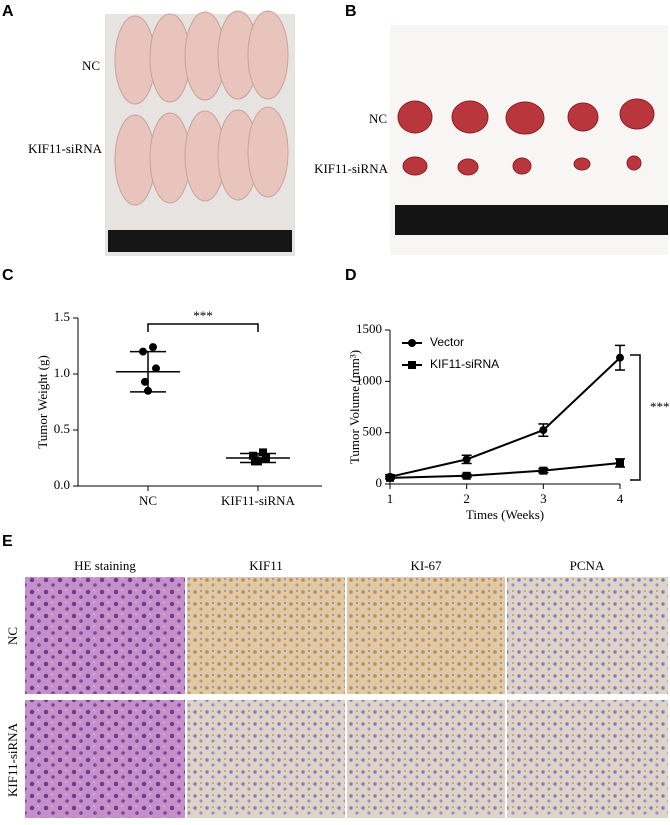 Image resolution: width=670 pixels, height=825 pixels. What do you see at coordinates (7, 541) in the screenshot?
I see `panel-label: E` at bounding box center [7, 541].